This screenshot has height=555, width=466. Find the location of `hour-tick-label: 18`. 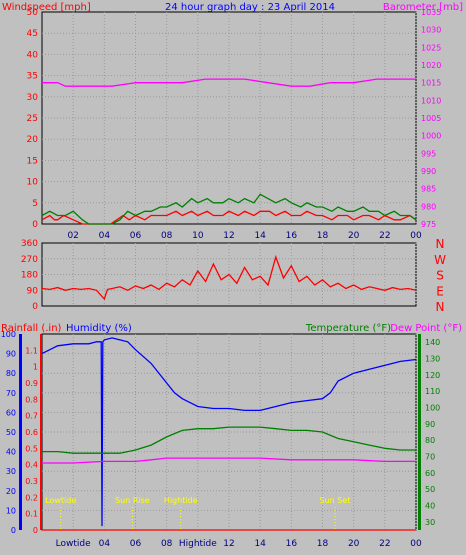

hour-tick-label: 18 is located at coordinates (323, 236).